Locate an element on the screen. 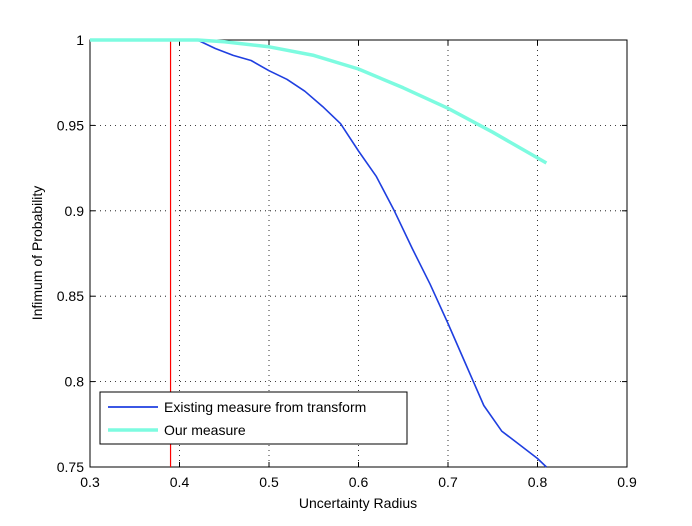 The width and height of the screenshot is (692, 526). y-tick-label: 1 is located at coordinates (80, 40).